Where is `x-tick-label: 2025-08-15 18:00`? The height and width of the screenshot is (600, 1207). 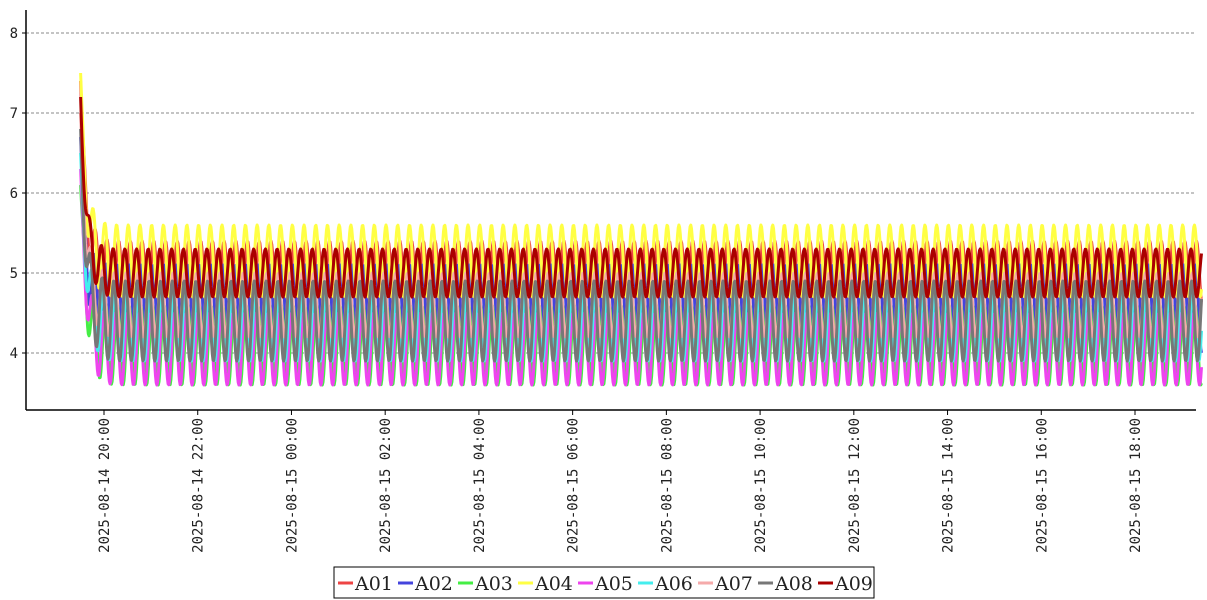 x-tick-label: 2025-08-15 18:00 is located at coordinates (1136, 485).